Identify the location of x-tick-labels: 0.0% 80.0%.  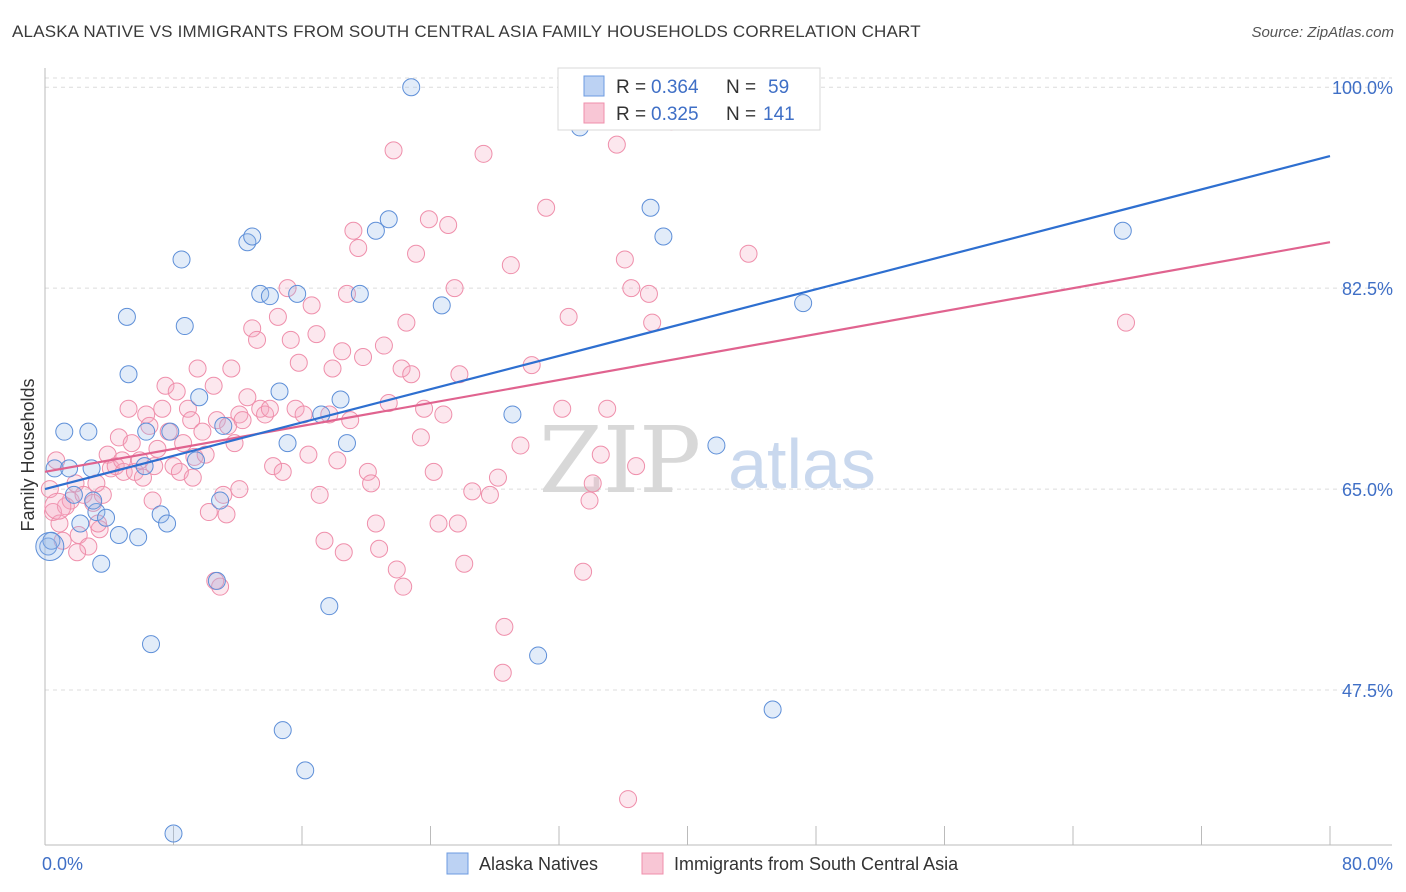
(717, 864).